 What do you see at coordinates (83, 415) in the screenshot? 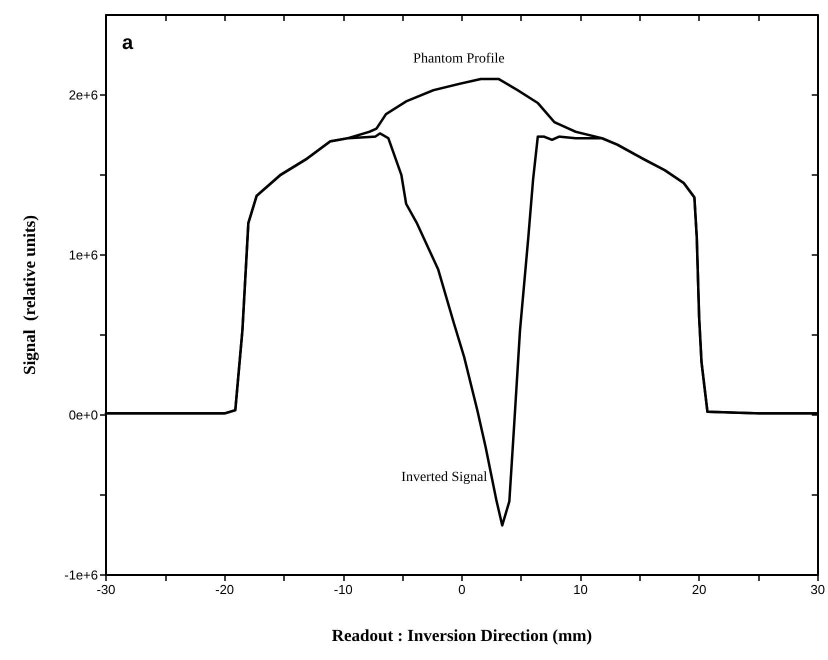
I see `y-tick-label: 0e+0` at bounding box center [83, 415].